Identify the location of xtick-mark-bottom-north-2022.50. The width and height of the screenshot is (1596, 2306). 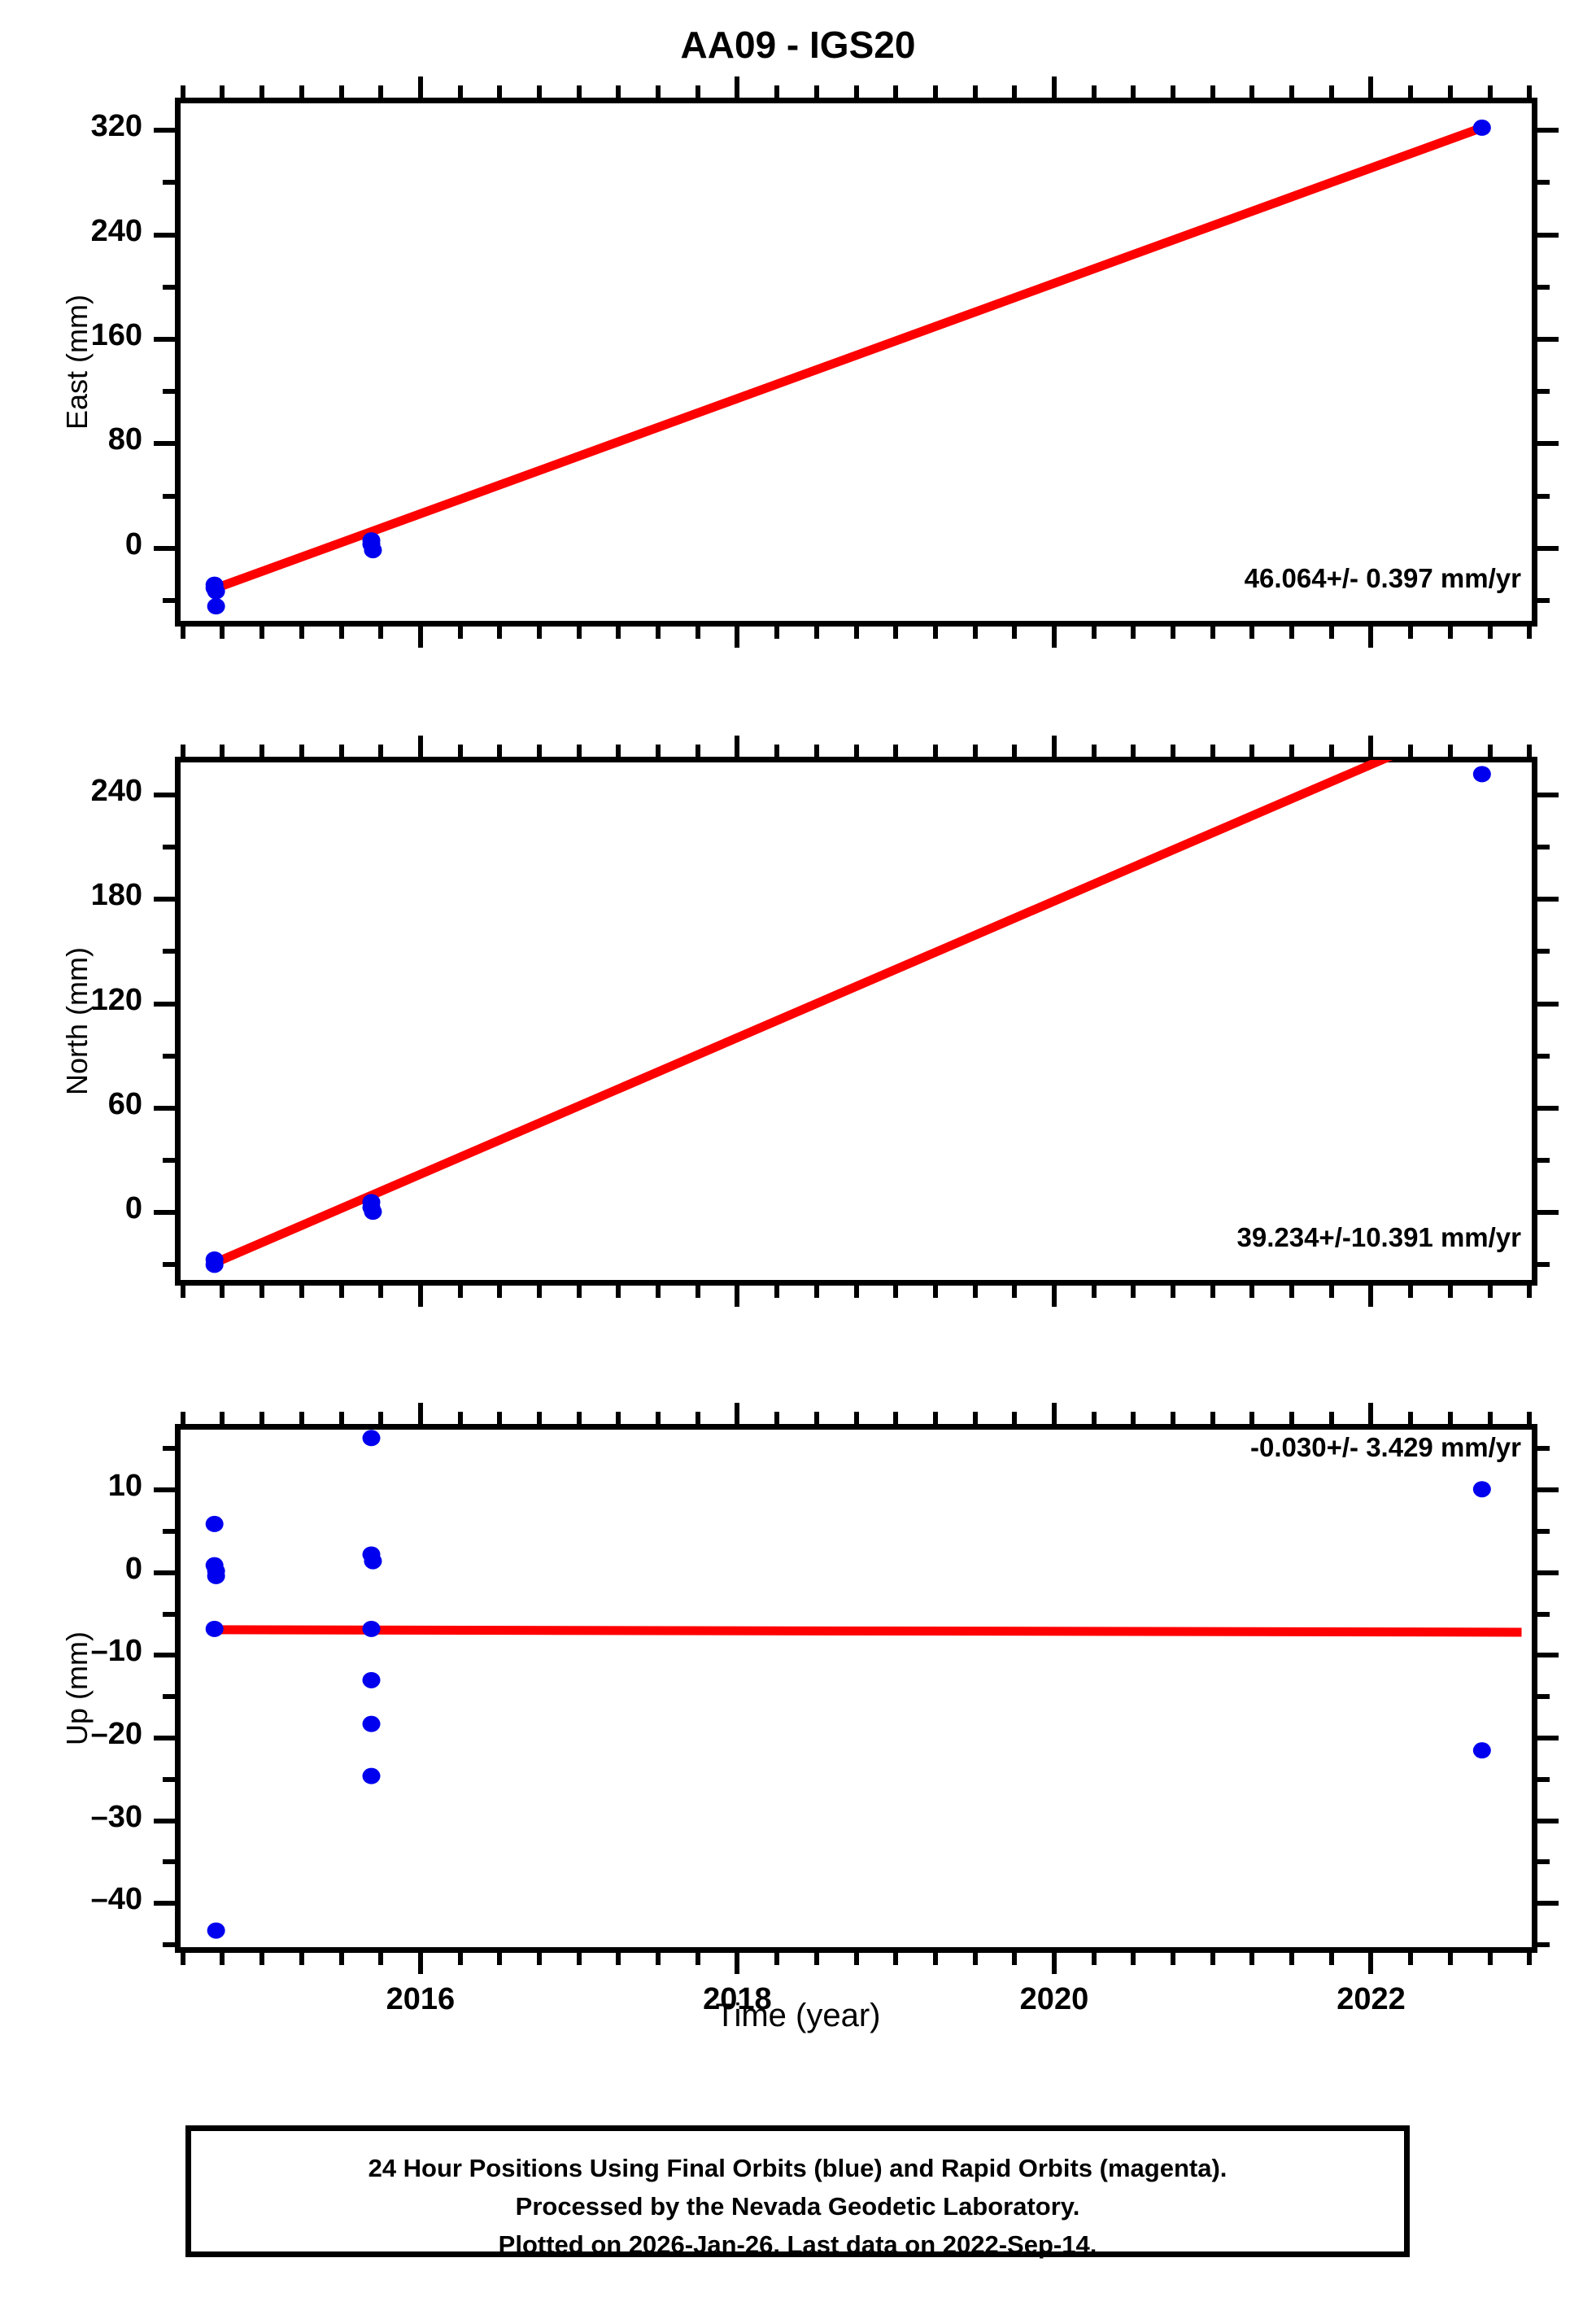
(1450, 1292).